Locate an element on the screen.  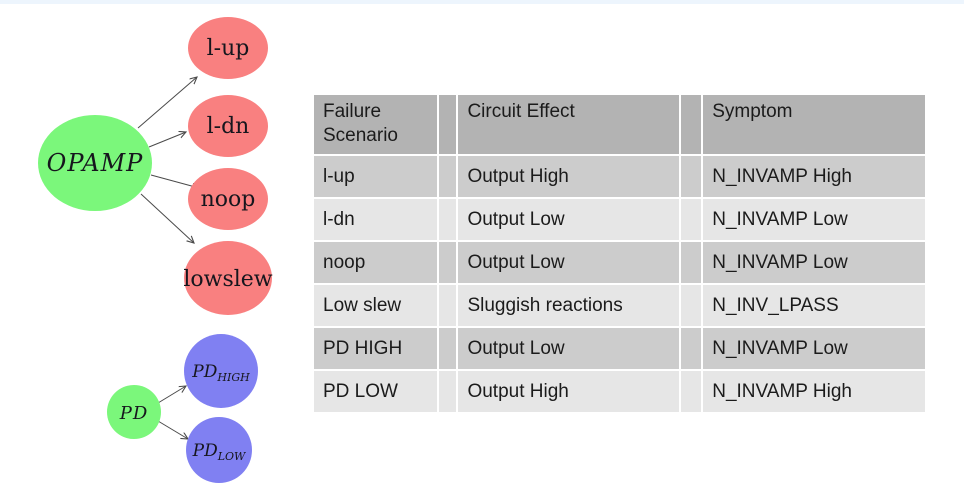
pd-low-circle is located at coordinates (219, 450).